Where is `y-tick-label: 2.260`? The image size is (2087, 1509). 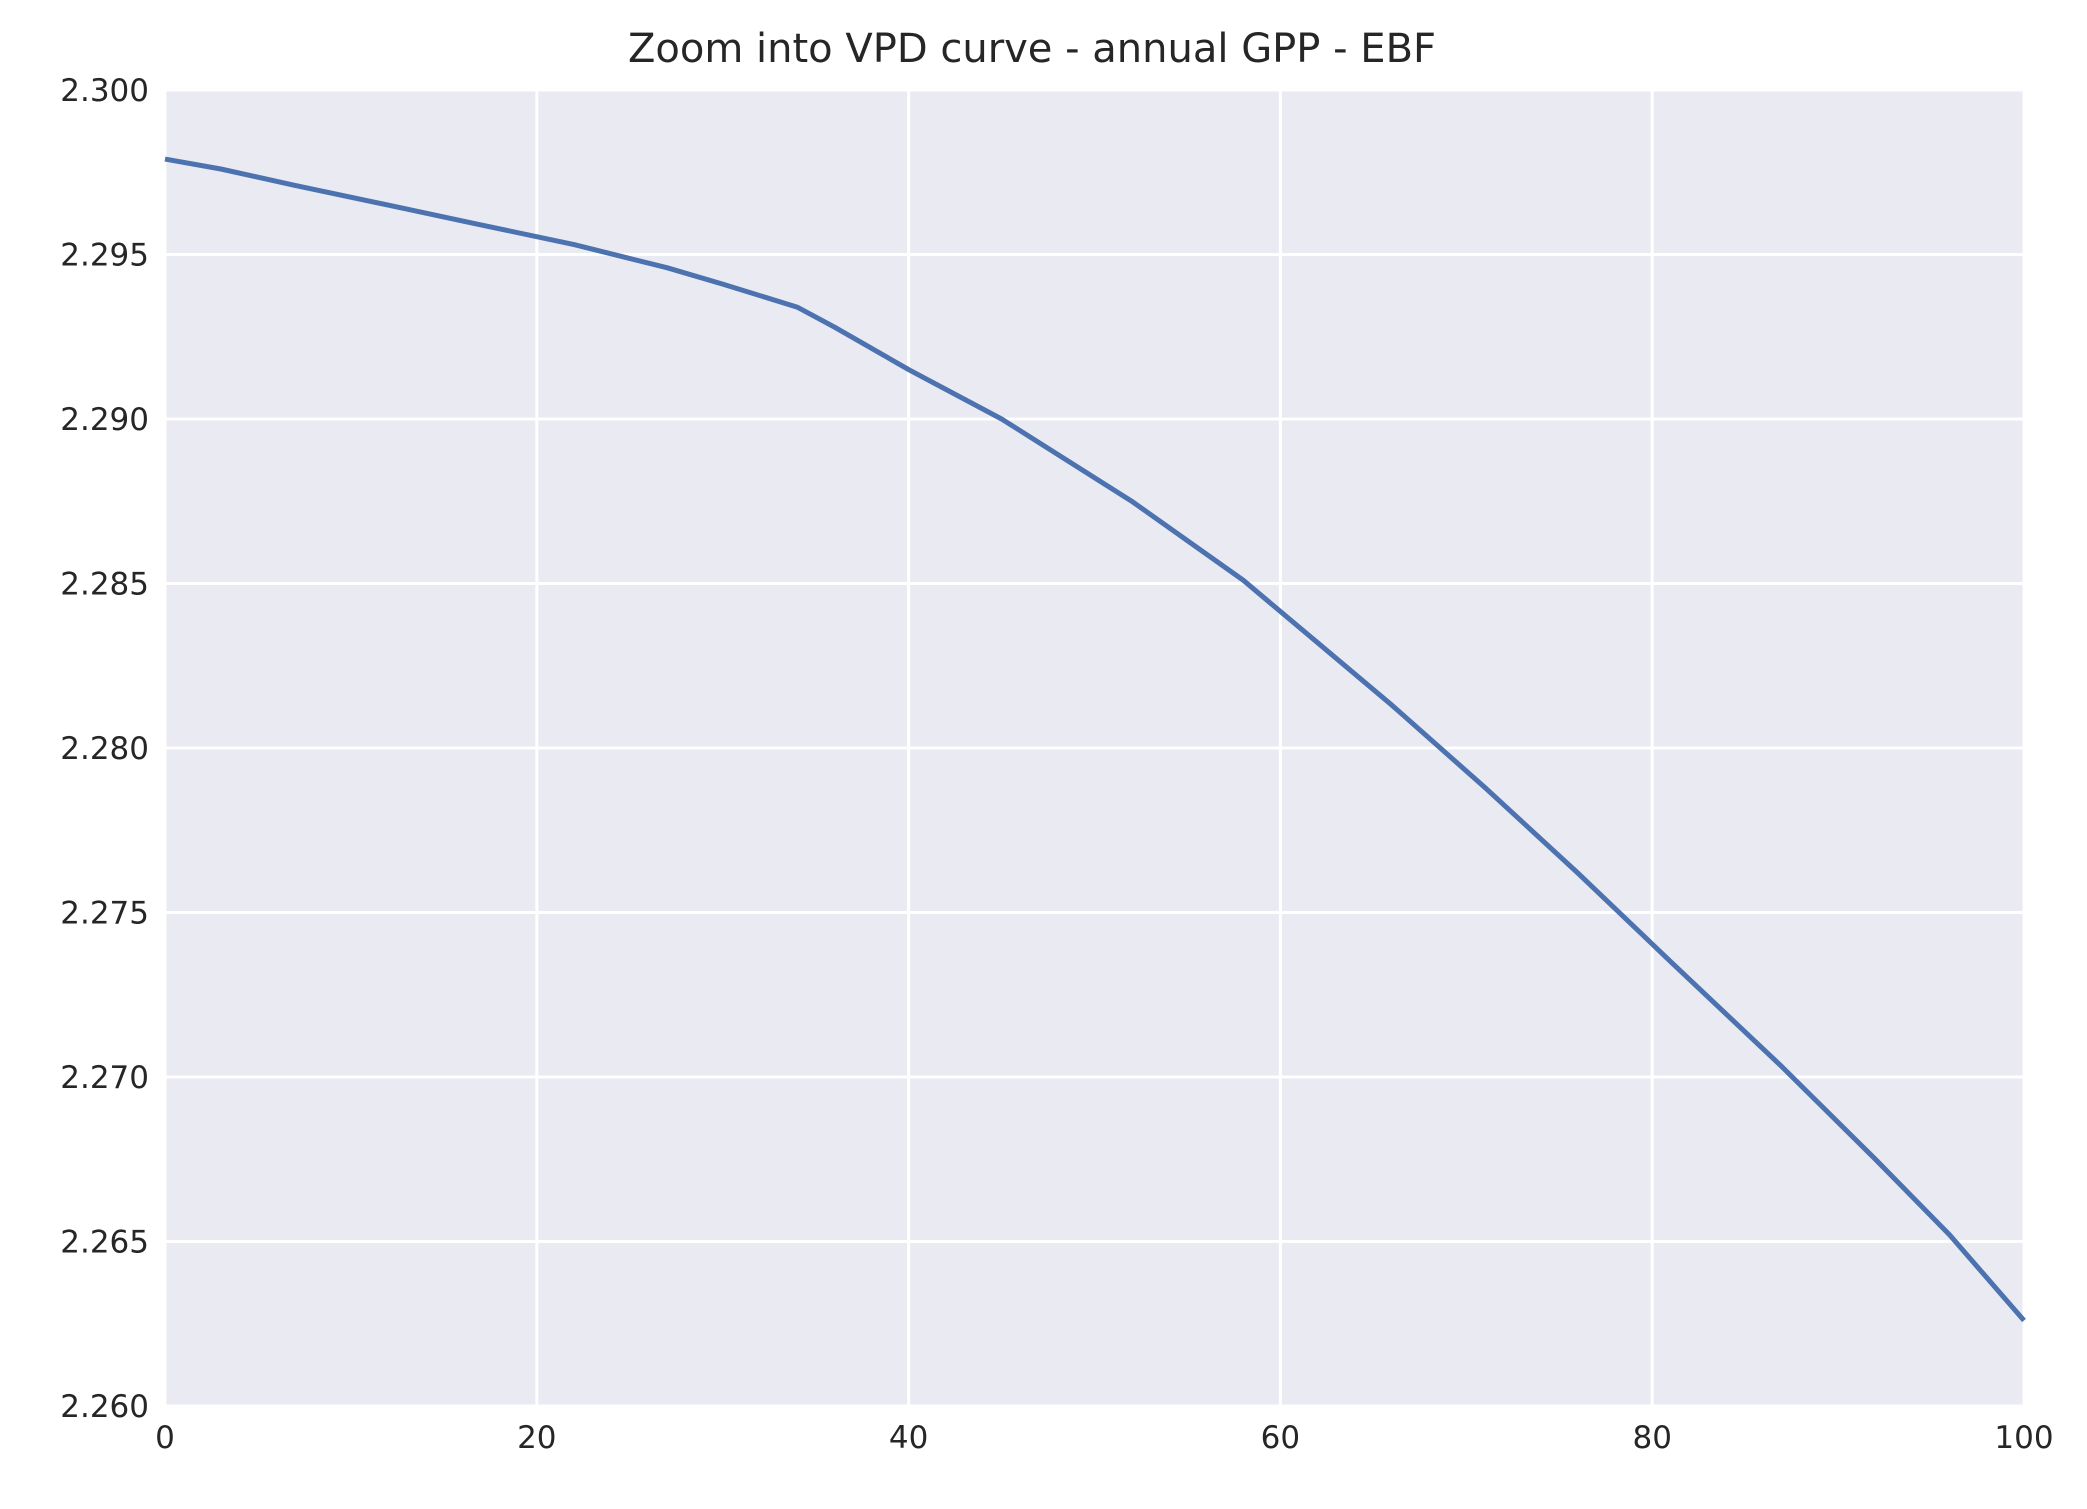 y-tick-label: 2.260 is located at coordinates (104, 1407).